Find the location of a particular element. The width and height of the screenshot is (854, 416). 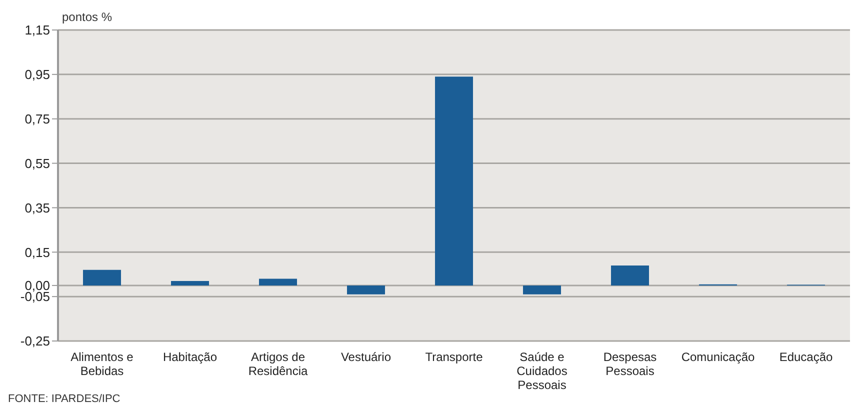

x-tick-label: Transporte is located at coordinates (454, 357).